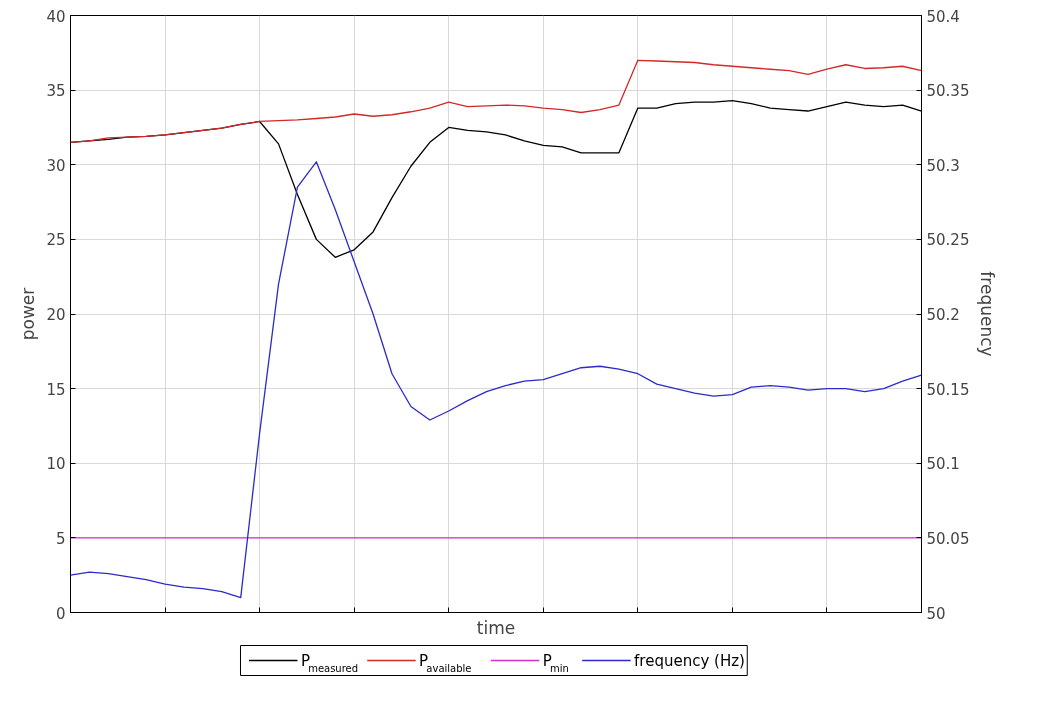  Describe the element at coordinates (948, 91) in the screenshot. I see `y2-tick-label: 50.35` at that location.